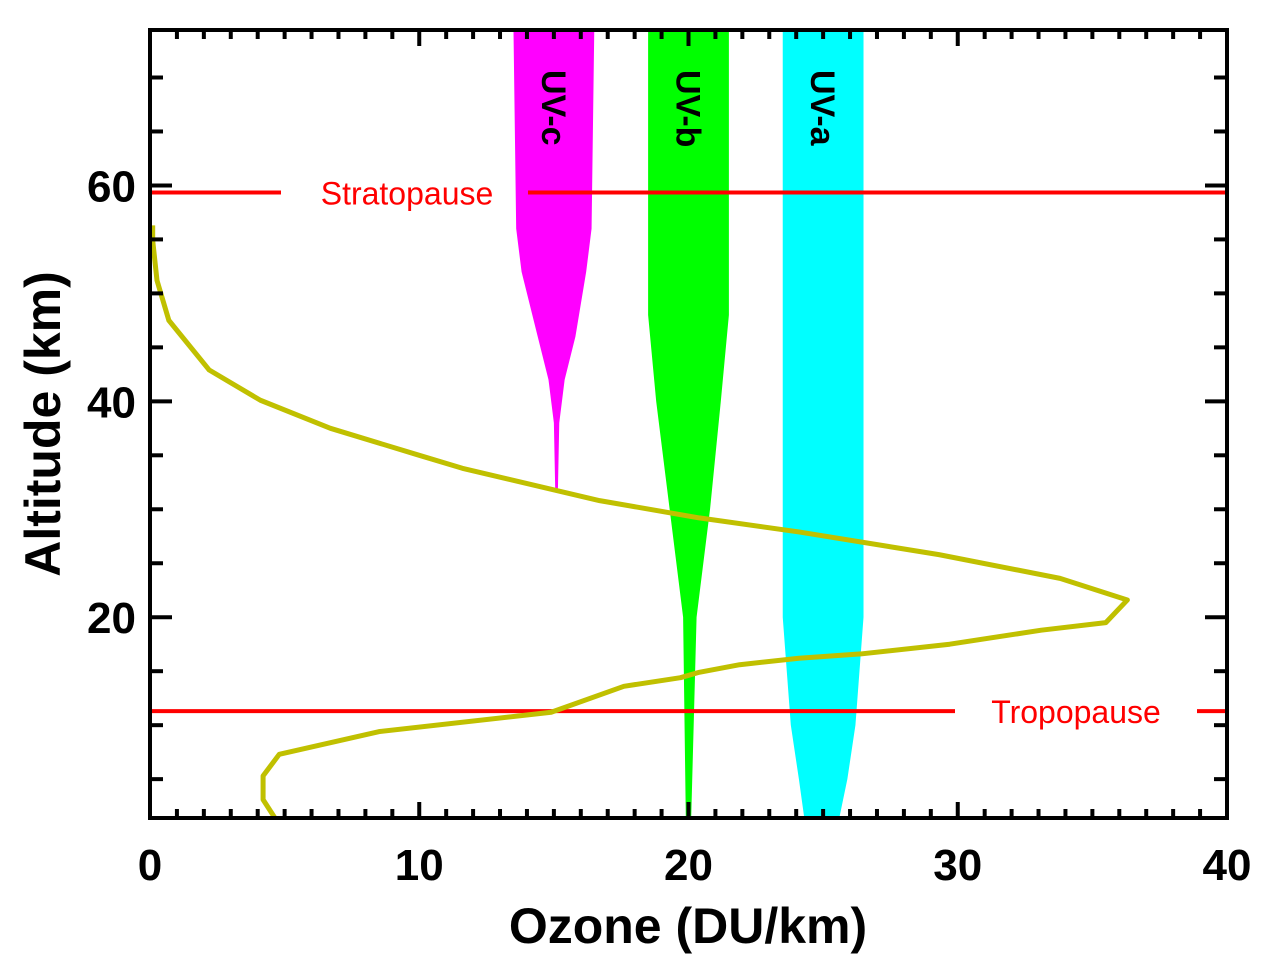 The height and width of the screenshot is (965, 1280). I want to click on band-uv-c, so click(554, 260).